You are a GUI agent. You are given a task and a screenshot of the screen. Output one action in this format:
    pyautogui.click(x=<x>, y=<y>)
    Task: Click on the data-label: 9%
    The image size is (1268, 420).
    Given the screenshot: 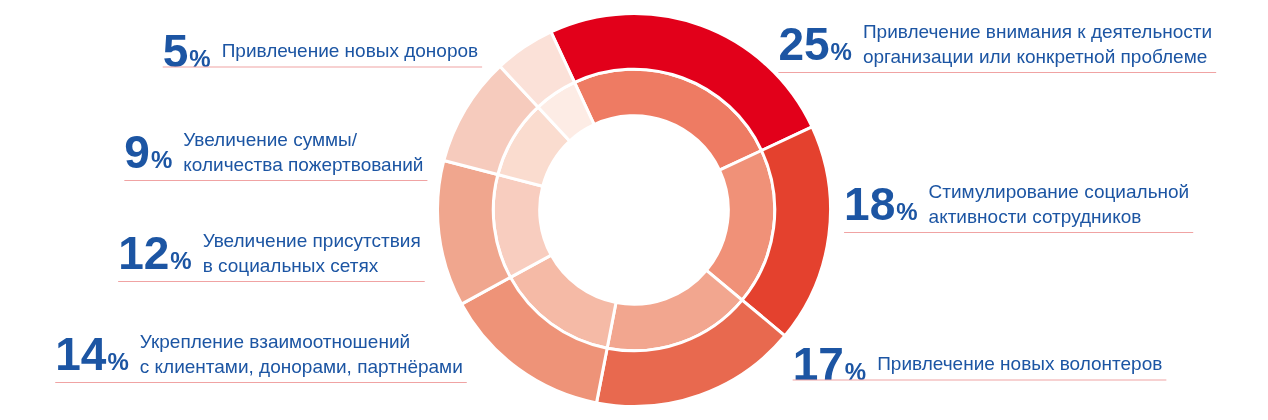 What is the action you would take?
    pyautogui.click(x=148, y=152)
    